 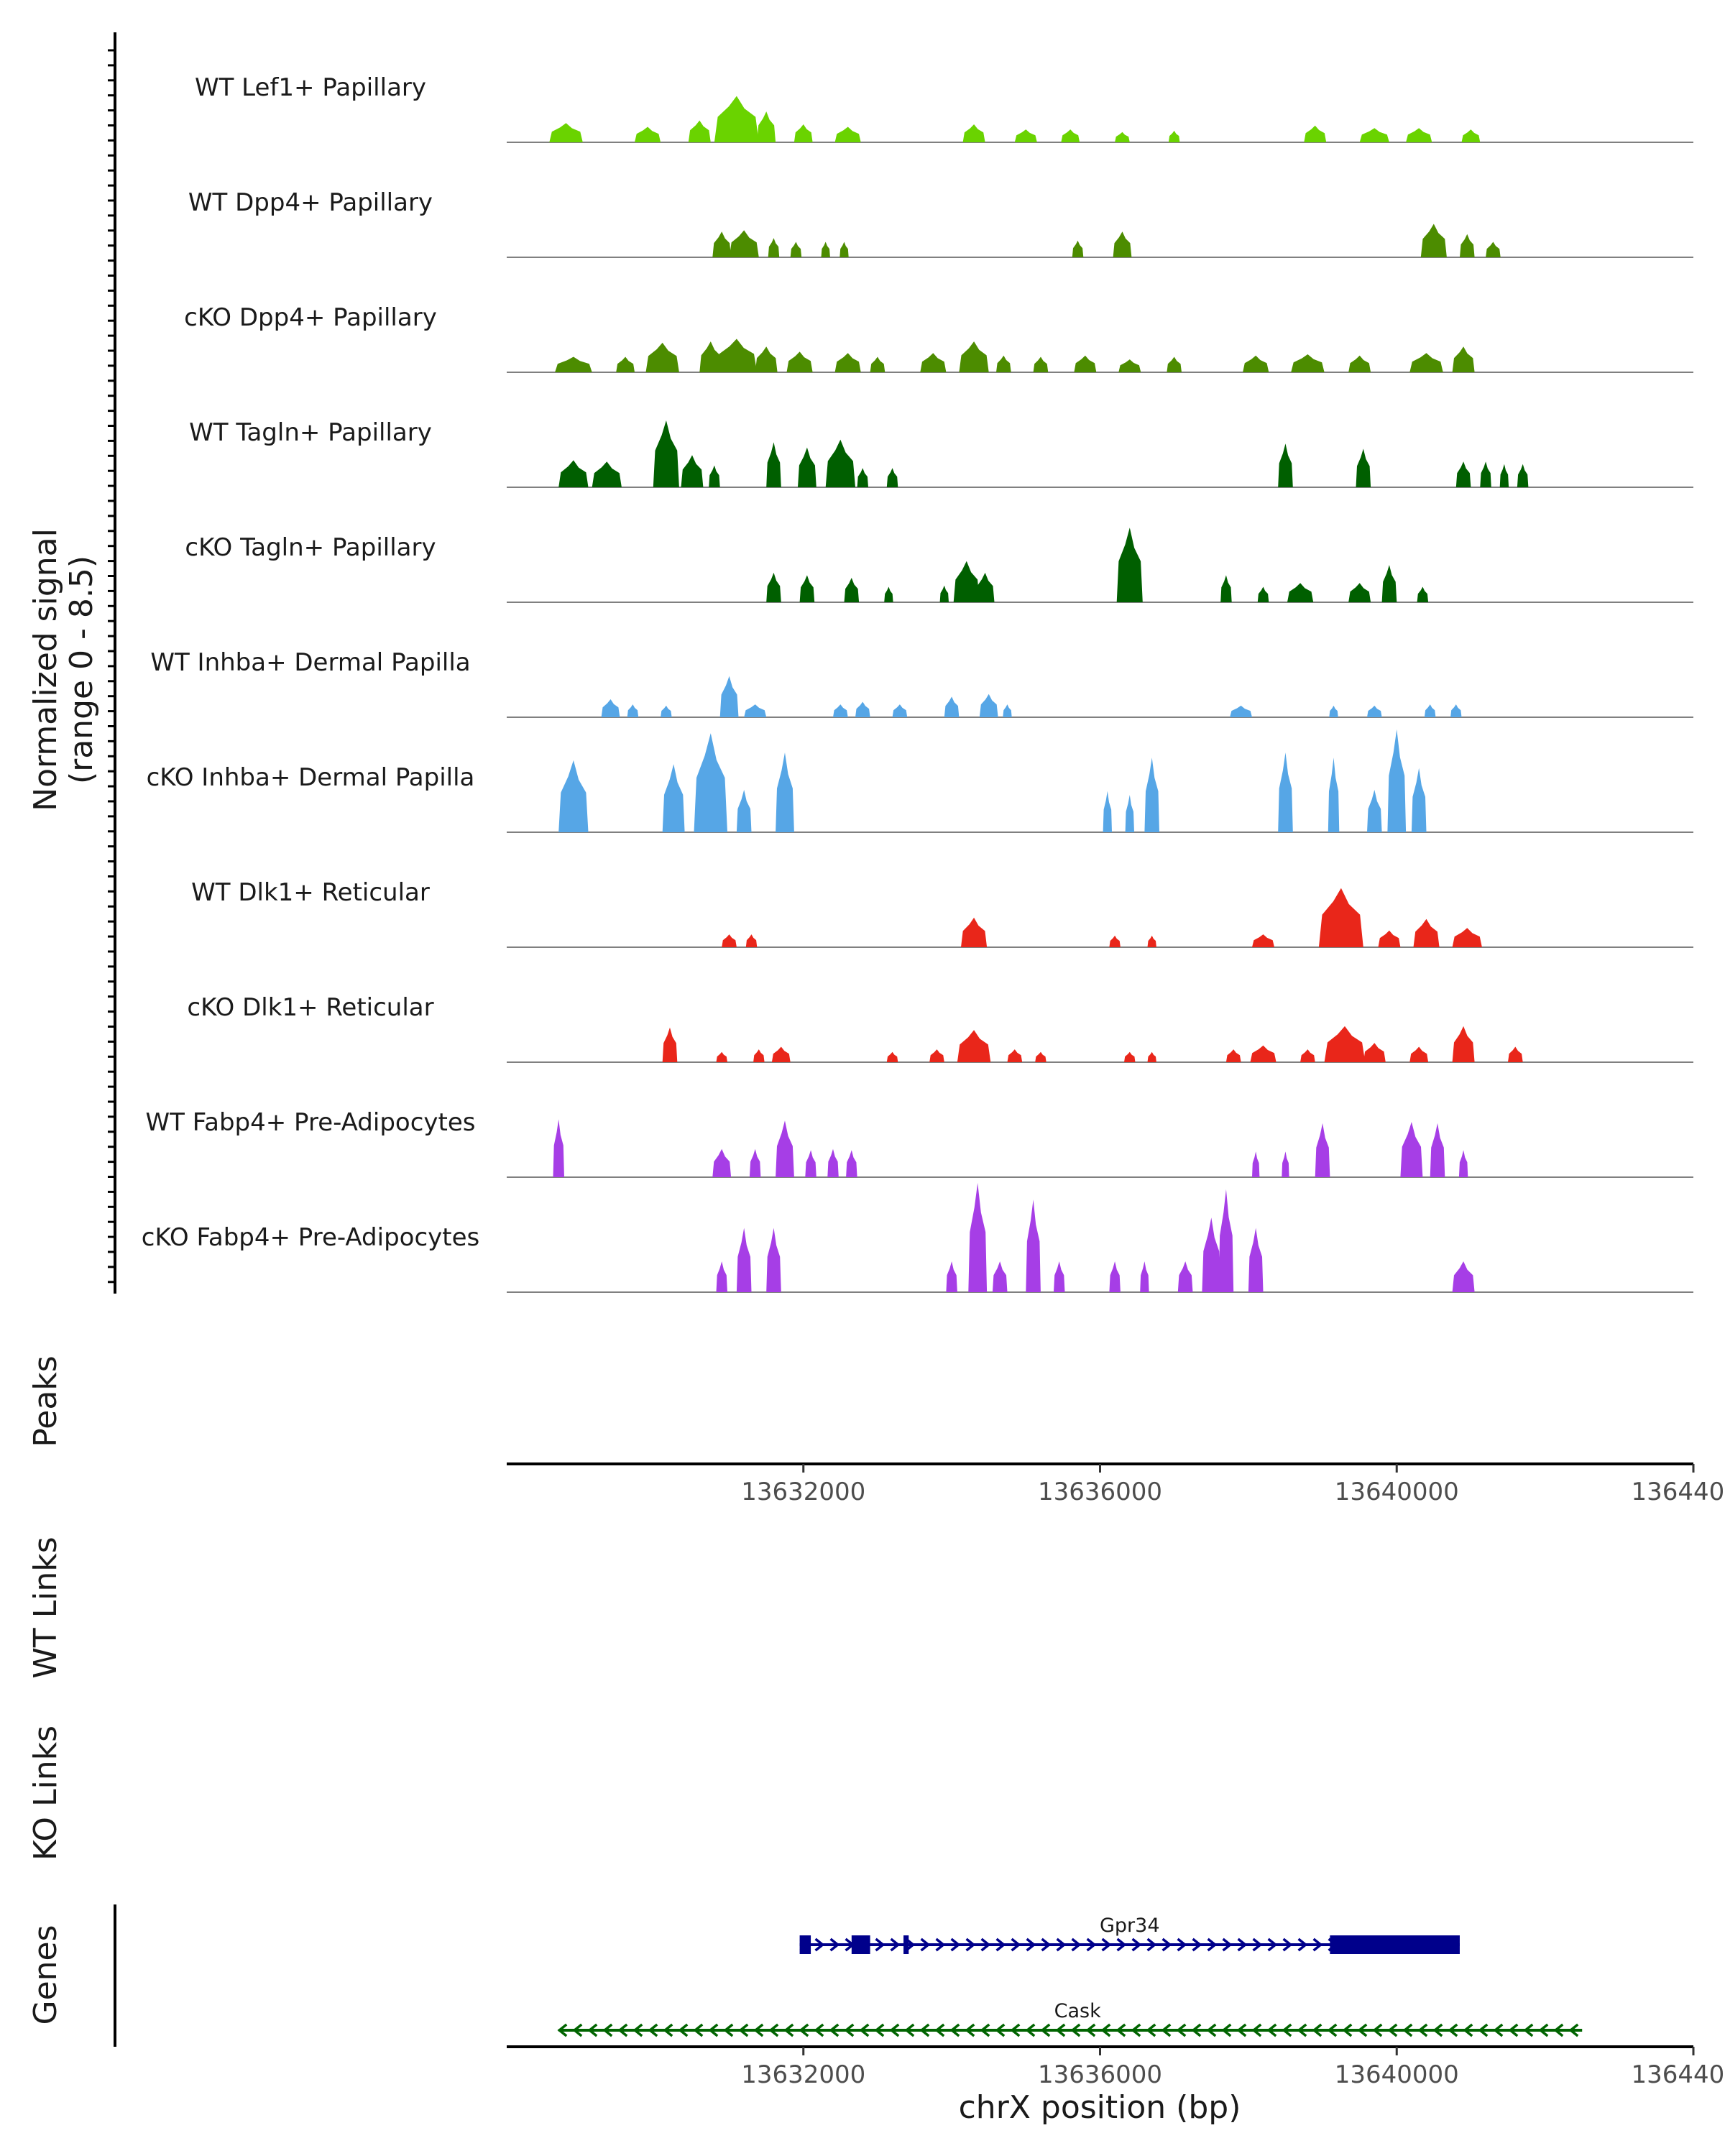 I want to click on track-9: WT Fabp4+ Pre-Adipocytes, so click(x=919, y=1143).